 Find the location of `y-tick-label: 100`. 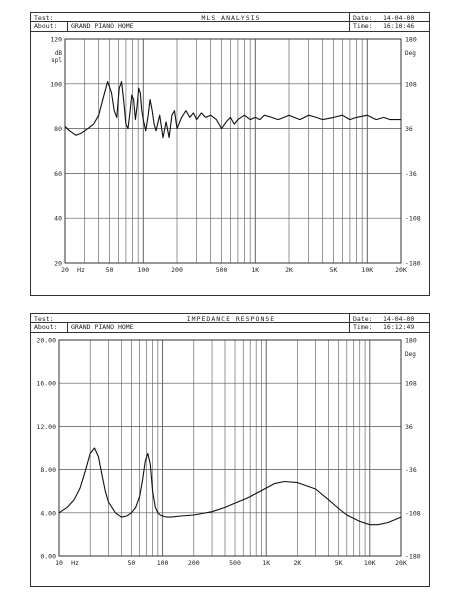

y-tick-label: 100 is located at coordinates (56, 84).